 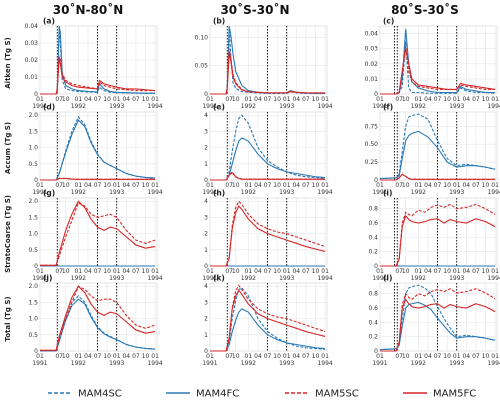 What do you see at coordinates (219, 278) in the screenshot?
I see `panel-label: (k)` at bounding box center [219, 278].